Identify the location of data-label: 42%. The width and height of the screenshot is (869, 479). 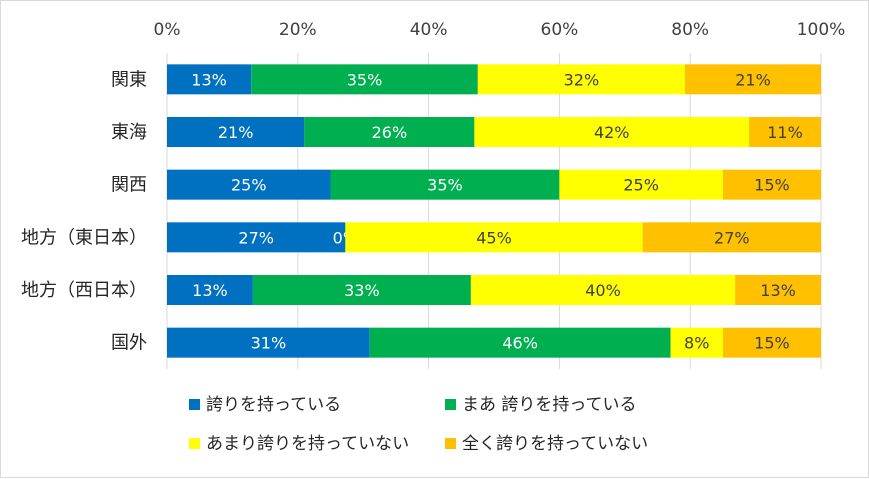
(612, 132).